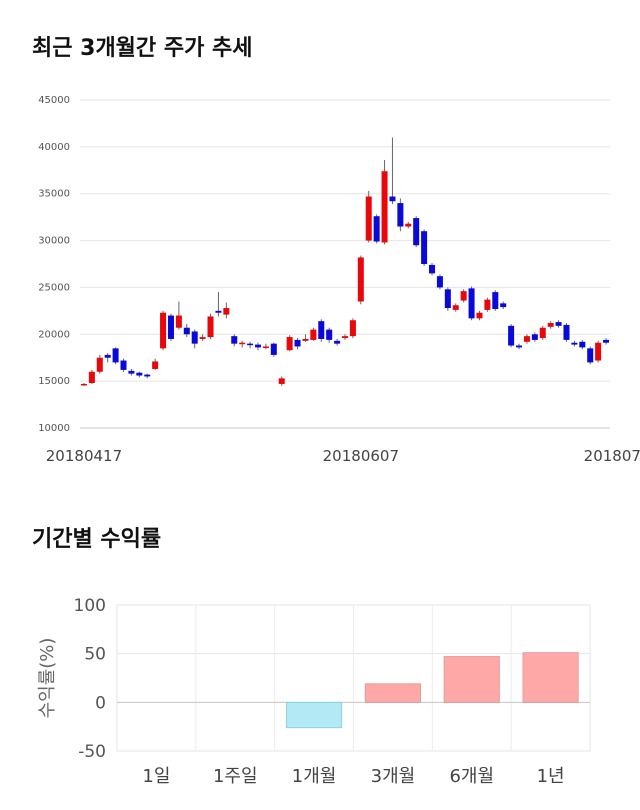 The image size is (640, 810). I want to click on y-tick-label: 30000, so click(54, 241).